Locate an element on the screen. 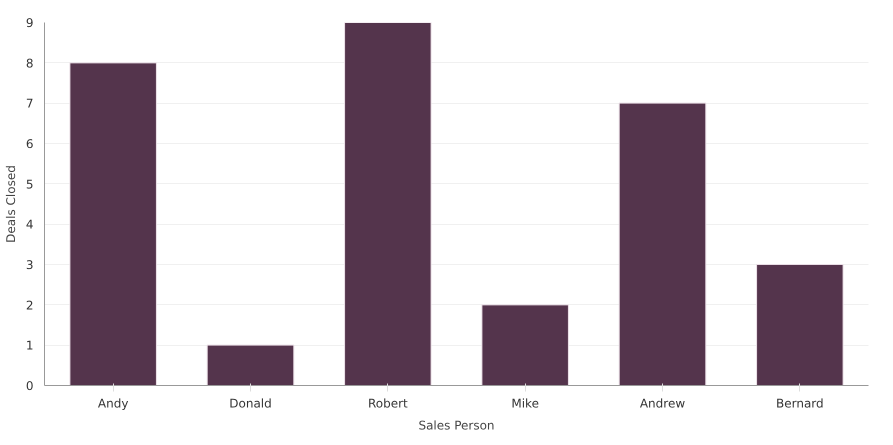  x-tick-label: Mike is located at coordinates (525, 403).